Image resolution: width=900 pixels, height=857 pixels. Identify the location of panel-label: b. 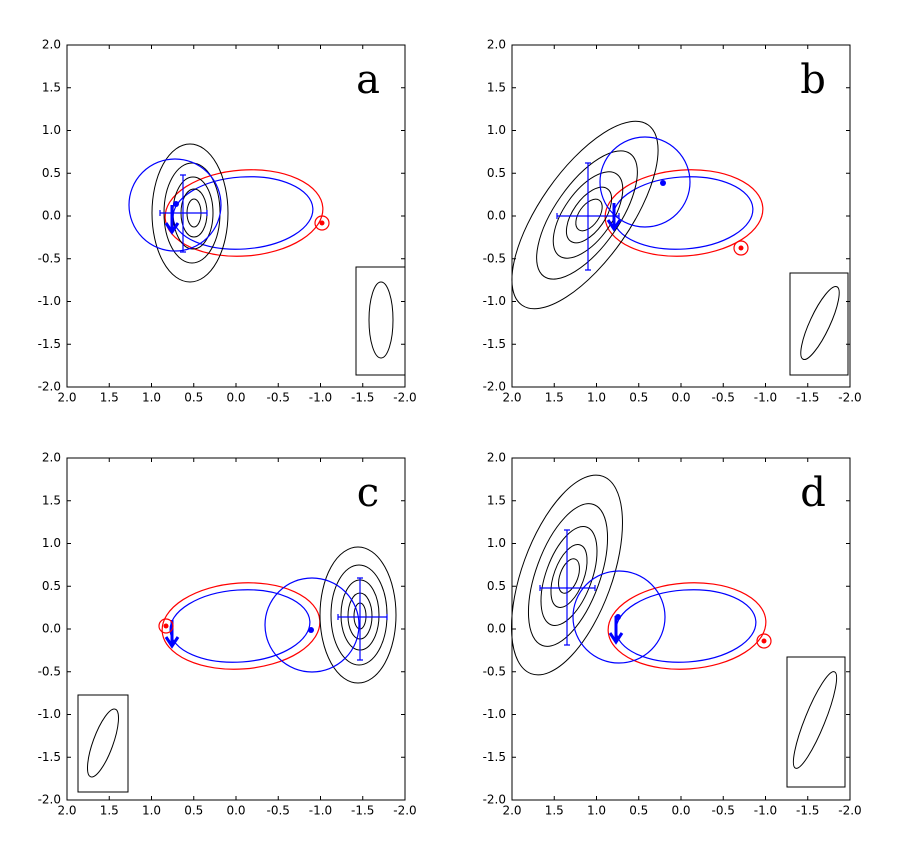
(813, 80).